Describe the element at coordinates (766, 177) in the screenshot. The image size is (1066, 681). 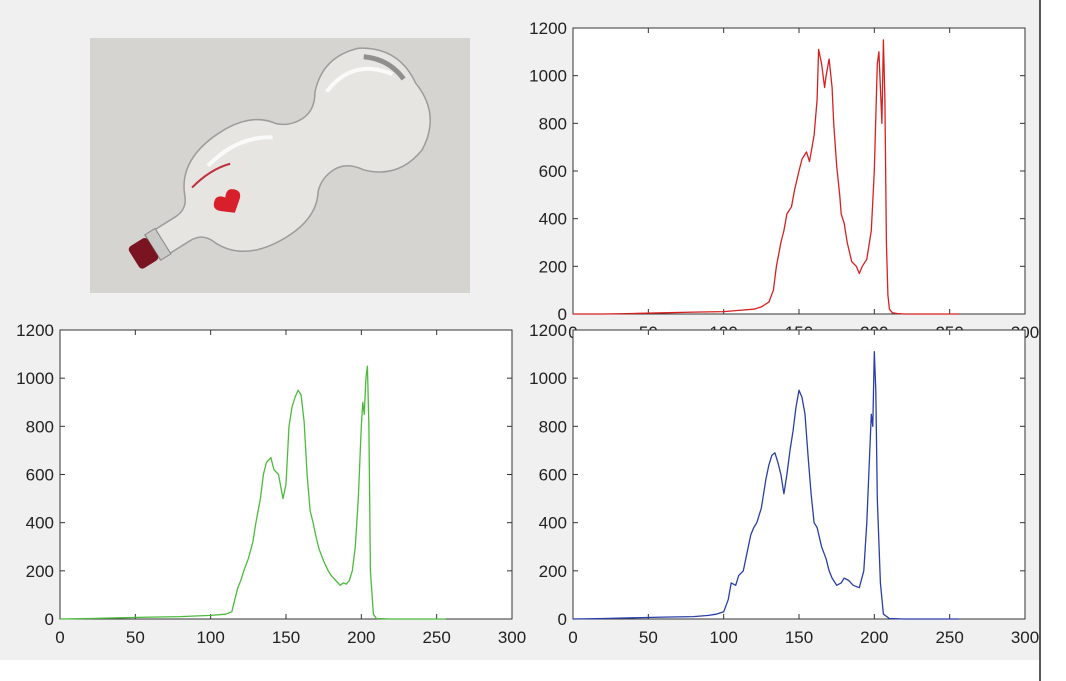
I see `red-histogram-line` at that location.